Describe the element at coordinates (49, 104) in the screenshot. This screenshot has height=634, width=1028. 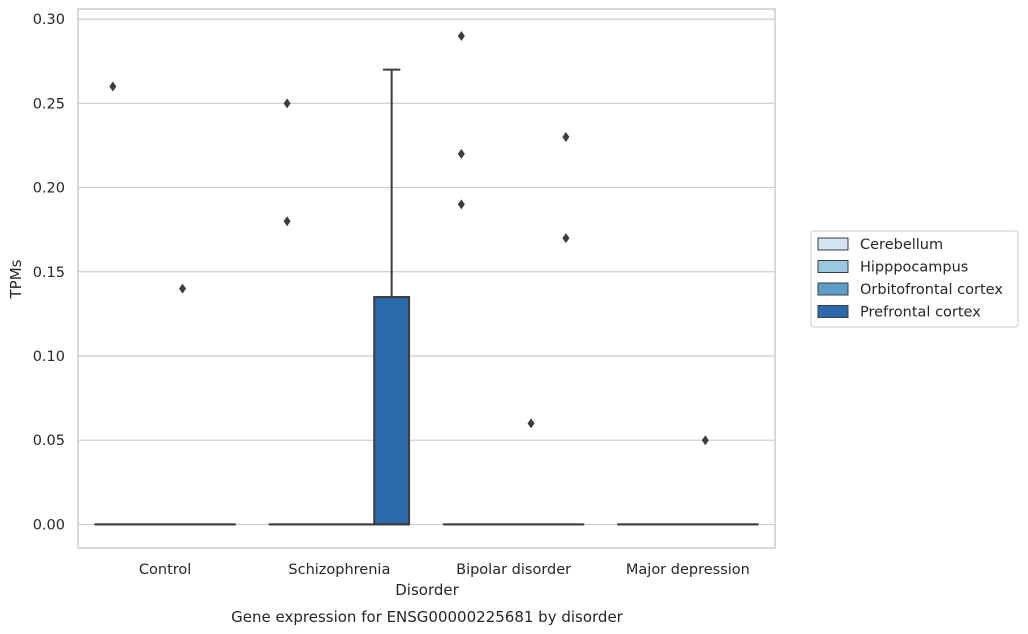
I see `y-tick-label: 0.25` at that location.